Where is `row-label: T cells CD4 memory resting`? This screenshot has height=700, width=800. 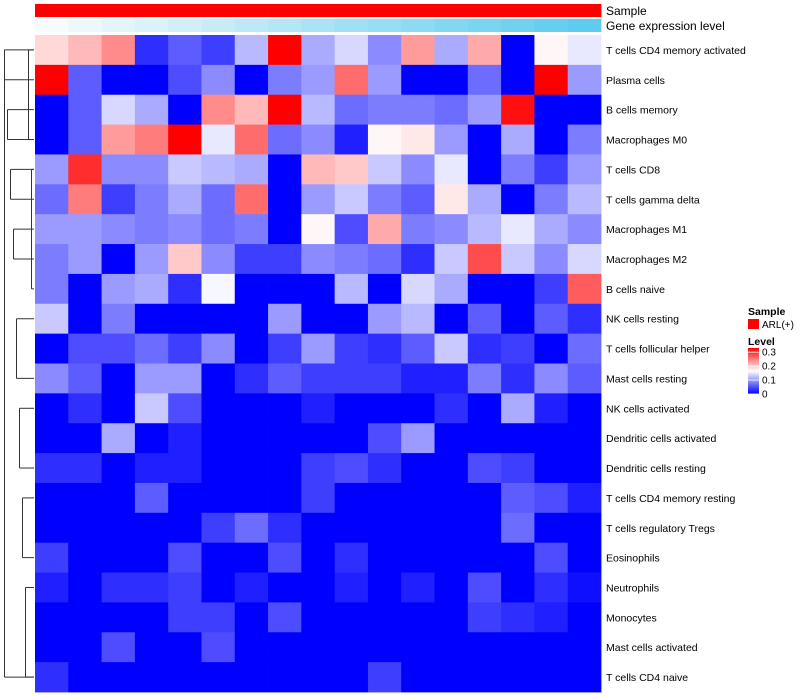
row-label: T cells CD4 memory resting is located at coordinates (670, 499).